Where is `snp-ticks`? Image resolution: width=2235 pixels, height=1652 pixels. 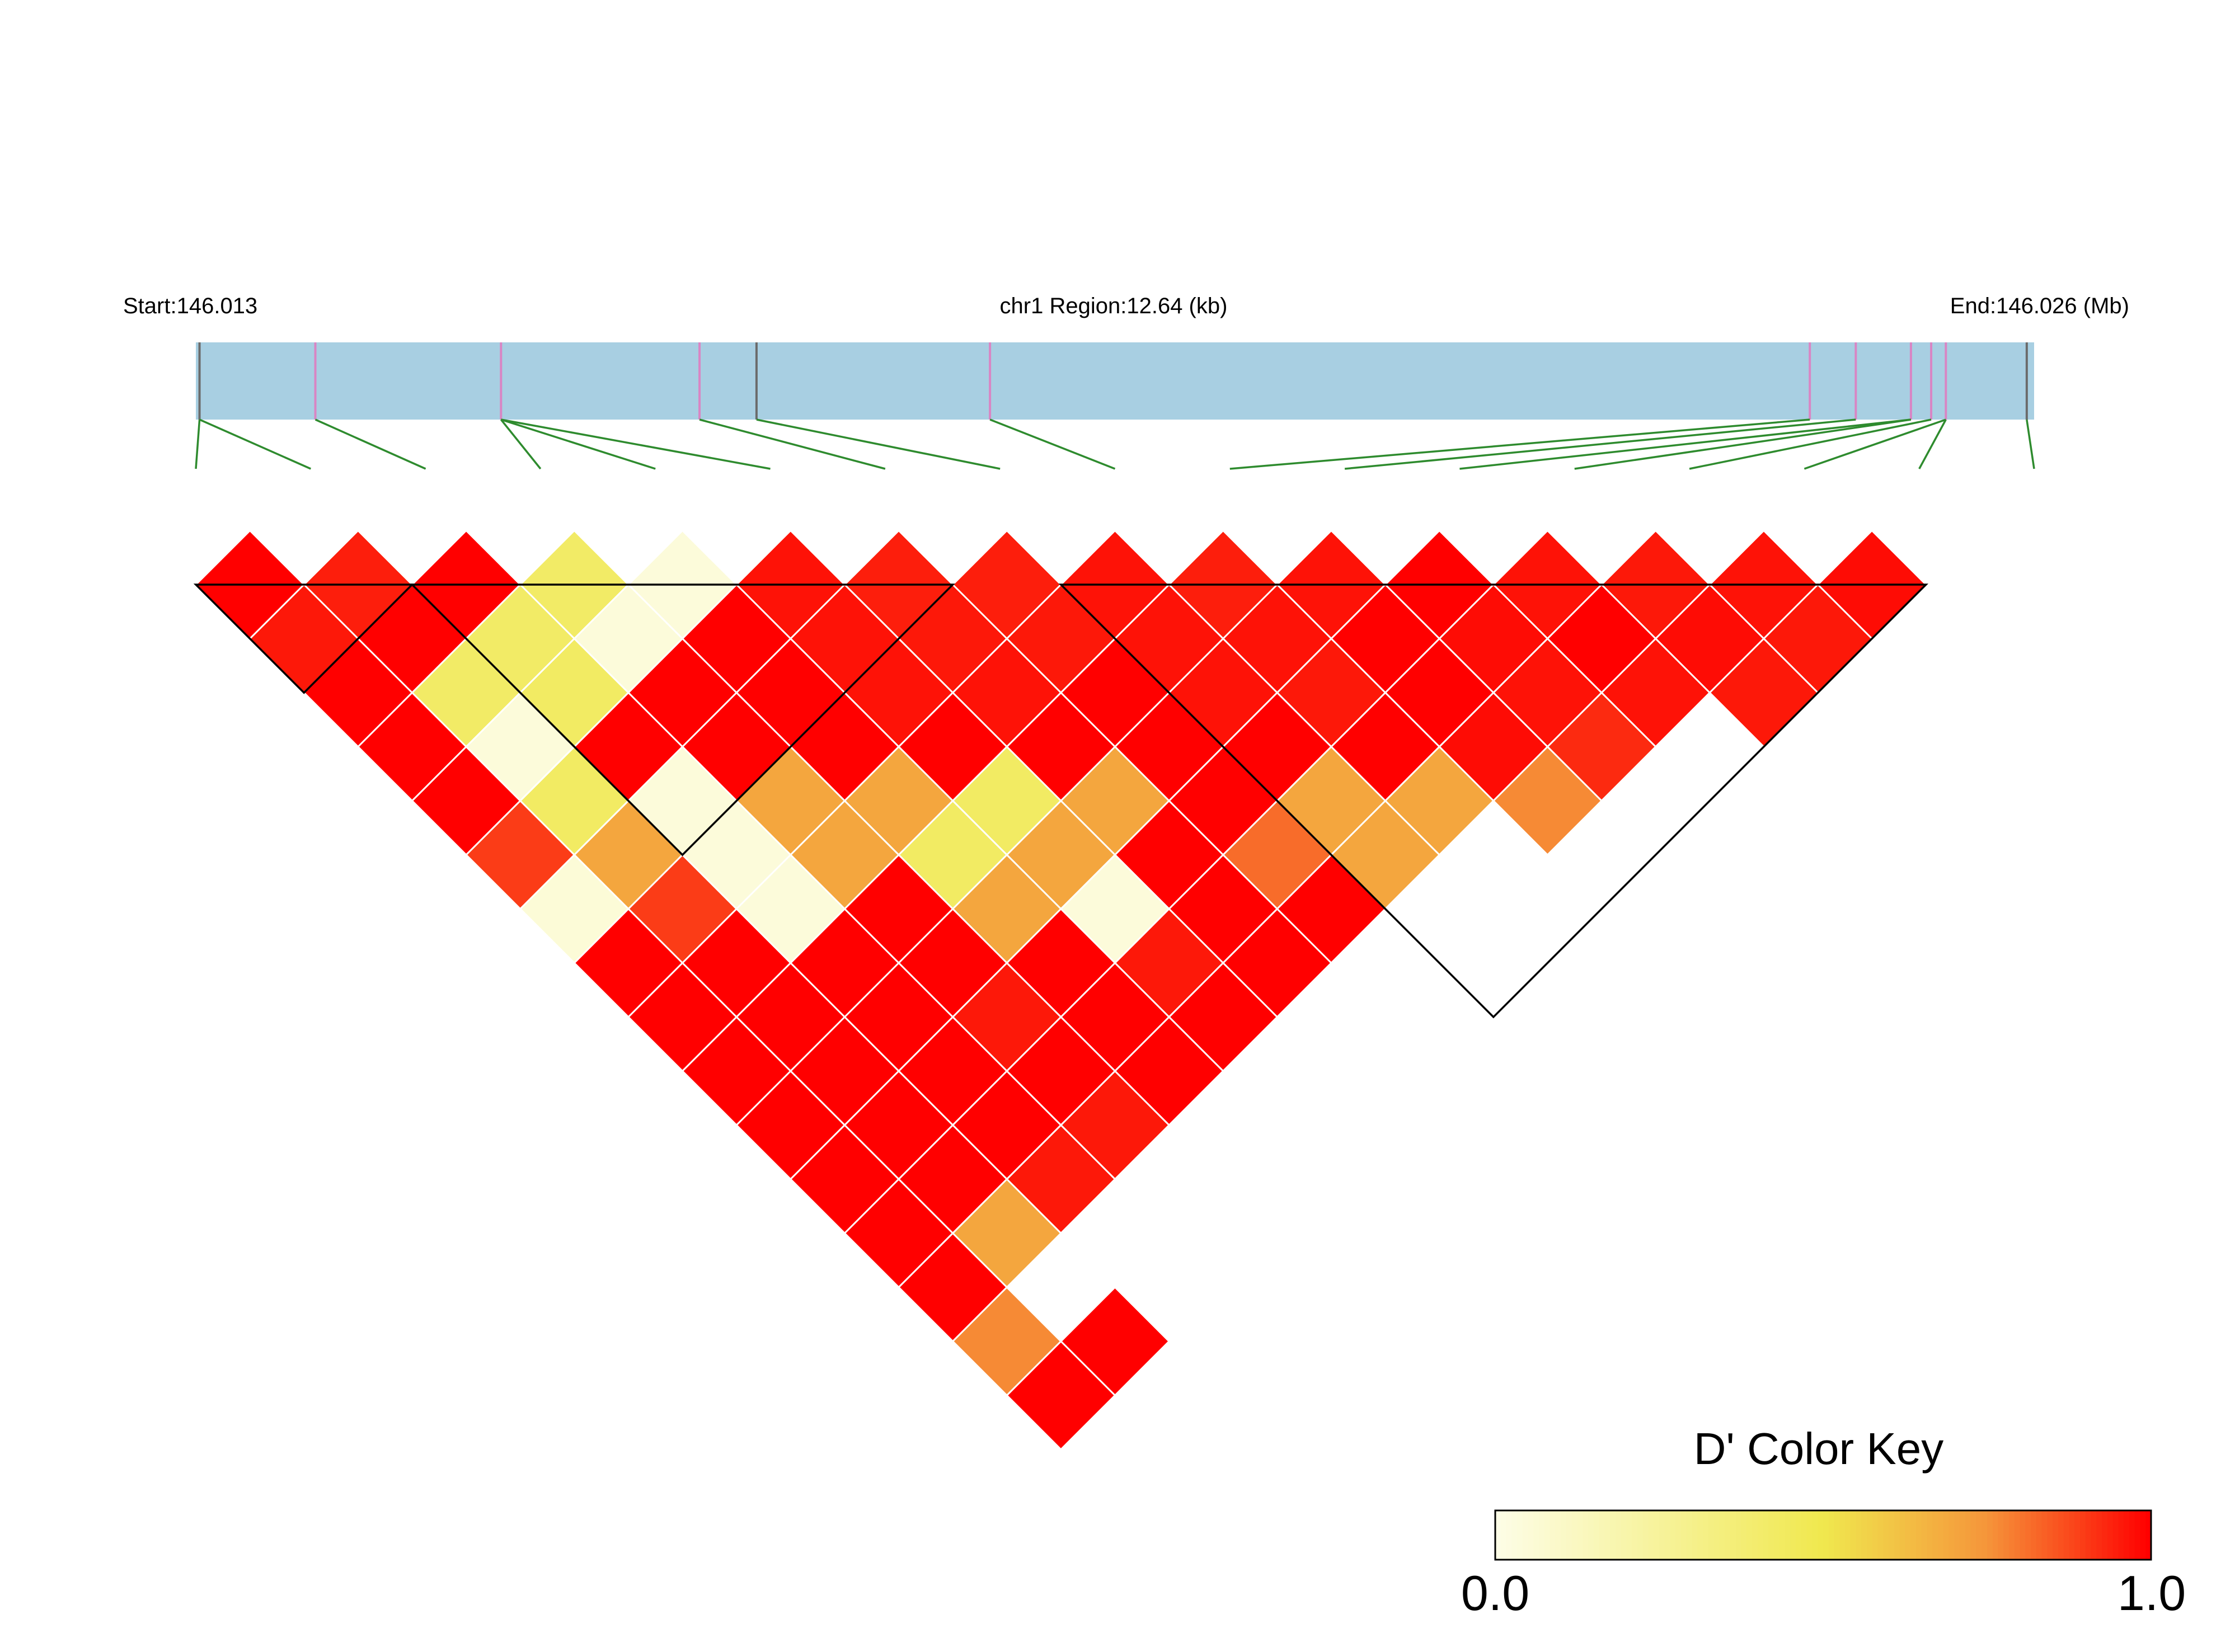 snp-ticks is located at coordinates (1113, 381).